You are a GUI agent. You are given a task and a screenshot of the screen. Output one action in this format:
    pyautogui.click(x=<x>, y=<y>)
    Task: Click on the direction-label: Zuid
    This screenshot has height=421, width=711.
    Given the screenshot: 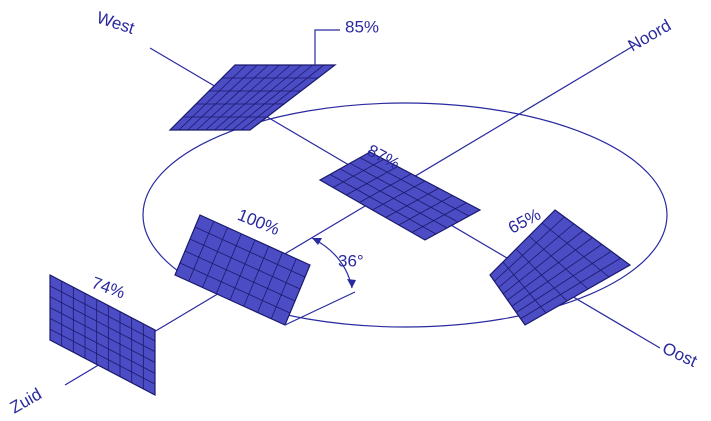 What is the action you would take?
    pyautogui.click(x=26, y=400)
    